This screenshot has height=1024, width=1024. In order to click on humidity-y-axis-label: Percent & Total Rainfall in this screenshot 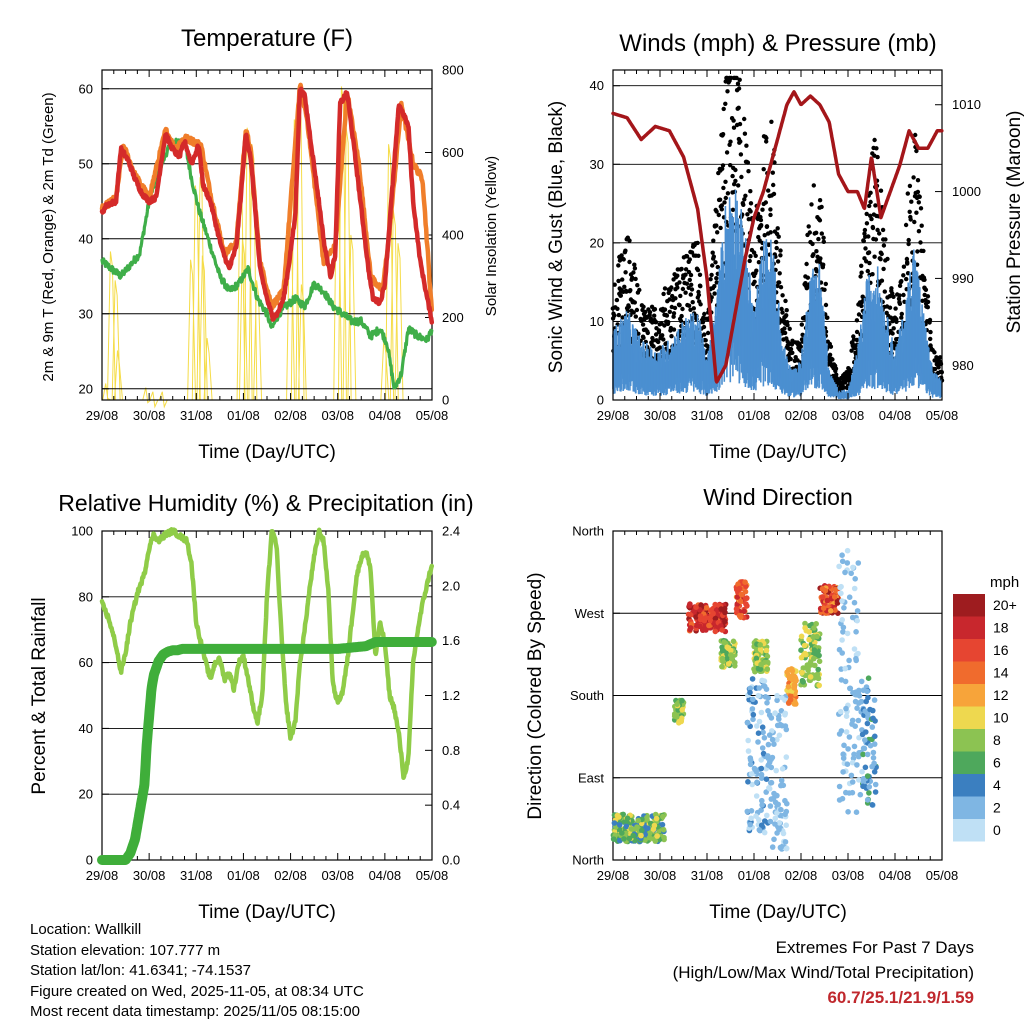, I will do `click(39, 695)`.